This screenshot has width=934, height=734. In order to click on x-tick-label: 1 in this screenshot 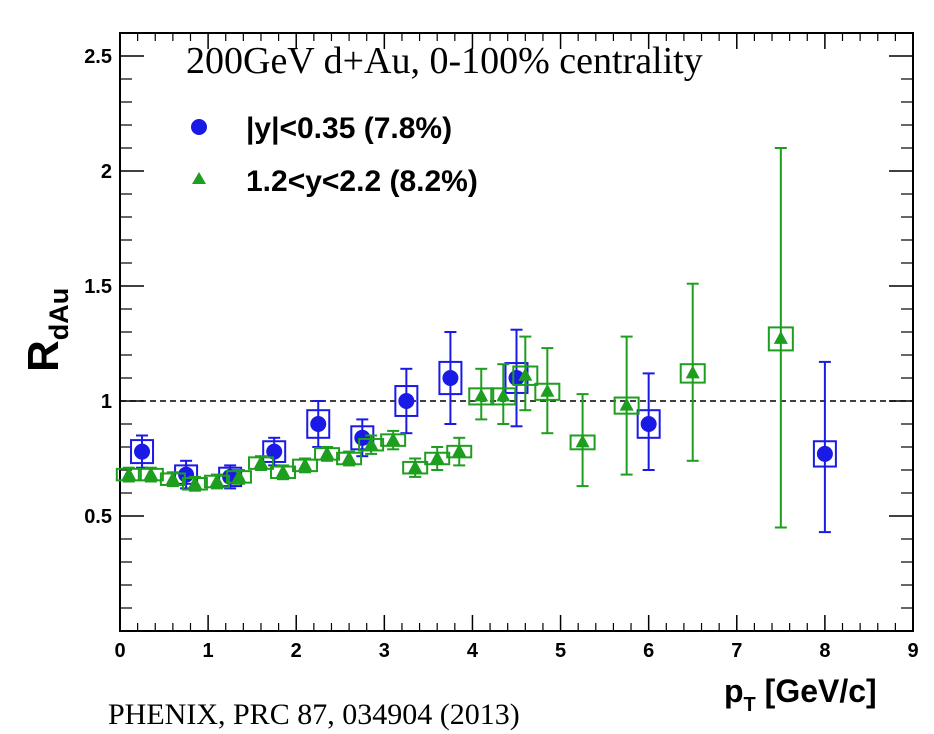, I will do `click(208, 651)`.